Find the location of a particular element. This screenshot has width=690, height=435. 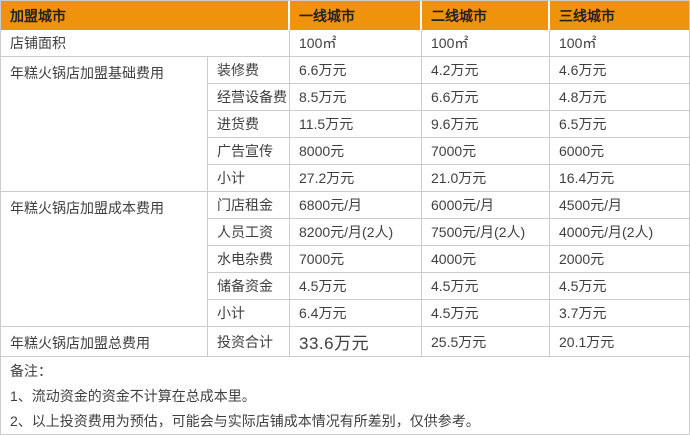

cell-area-tier3: 100㎡ is located at coordinates (619, 43).